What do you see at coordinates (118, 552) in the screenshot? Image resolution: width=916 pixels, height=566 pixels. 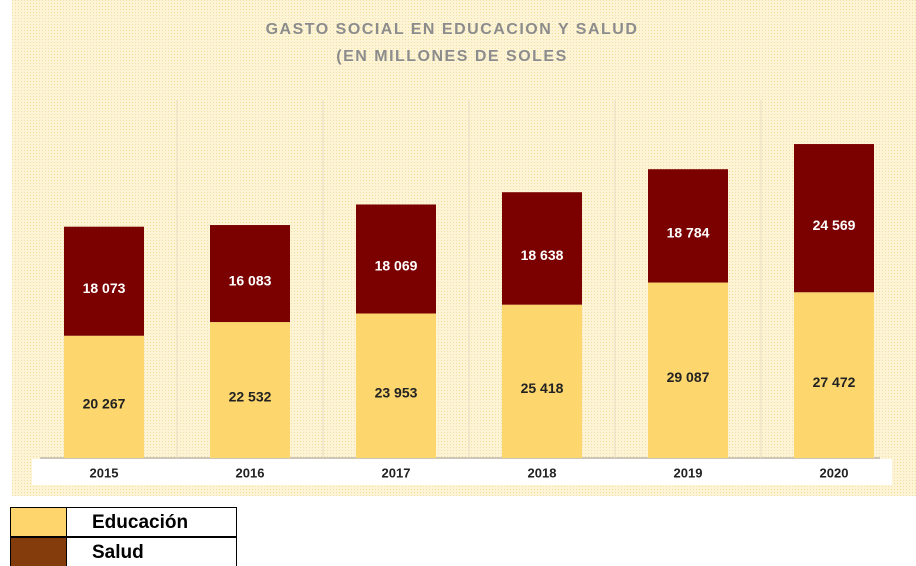 I see `legend-label: Salud` at bounding box center [118, 552].